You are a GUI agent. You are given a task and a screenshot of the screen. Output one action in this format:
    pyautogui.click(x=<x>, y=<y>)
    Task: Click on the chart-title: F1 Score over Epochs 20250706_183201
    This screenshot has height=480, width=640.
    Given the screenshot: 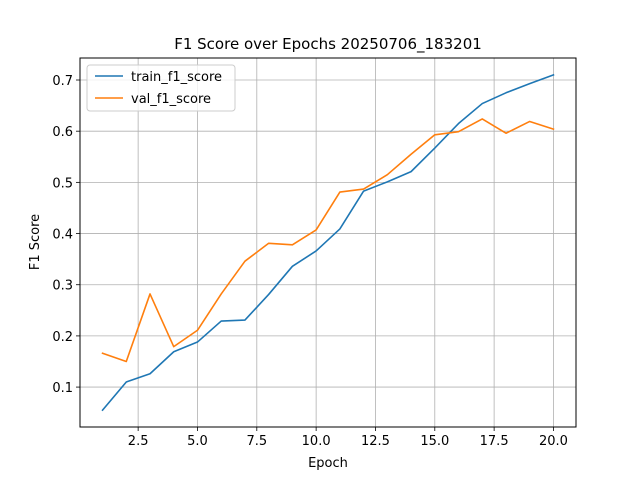 What is the action you would take?
    pyautogui.click(x=328, y=44)
    